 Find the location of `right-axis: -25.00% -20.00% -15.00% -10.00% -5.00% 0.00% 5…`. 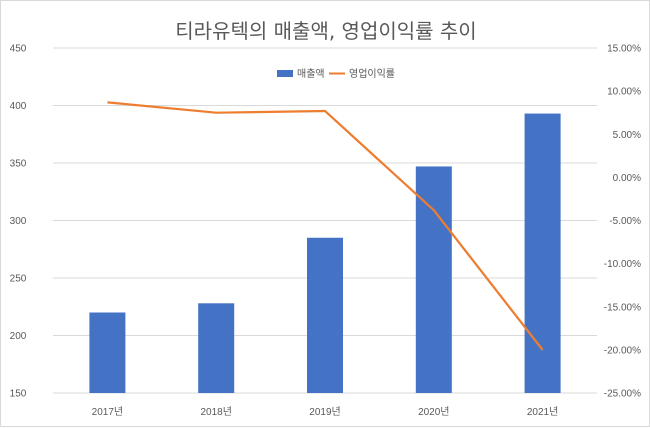

right-axis: -25.00% -20.00% -15.00% -10.00% -5.00% 0.00% 5… is located at coordinates (622, 222).